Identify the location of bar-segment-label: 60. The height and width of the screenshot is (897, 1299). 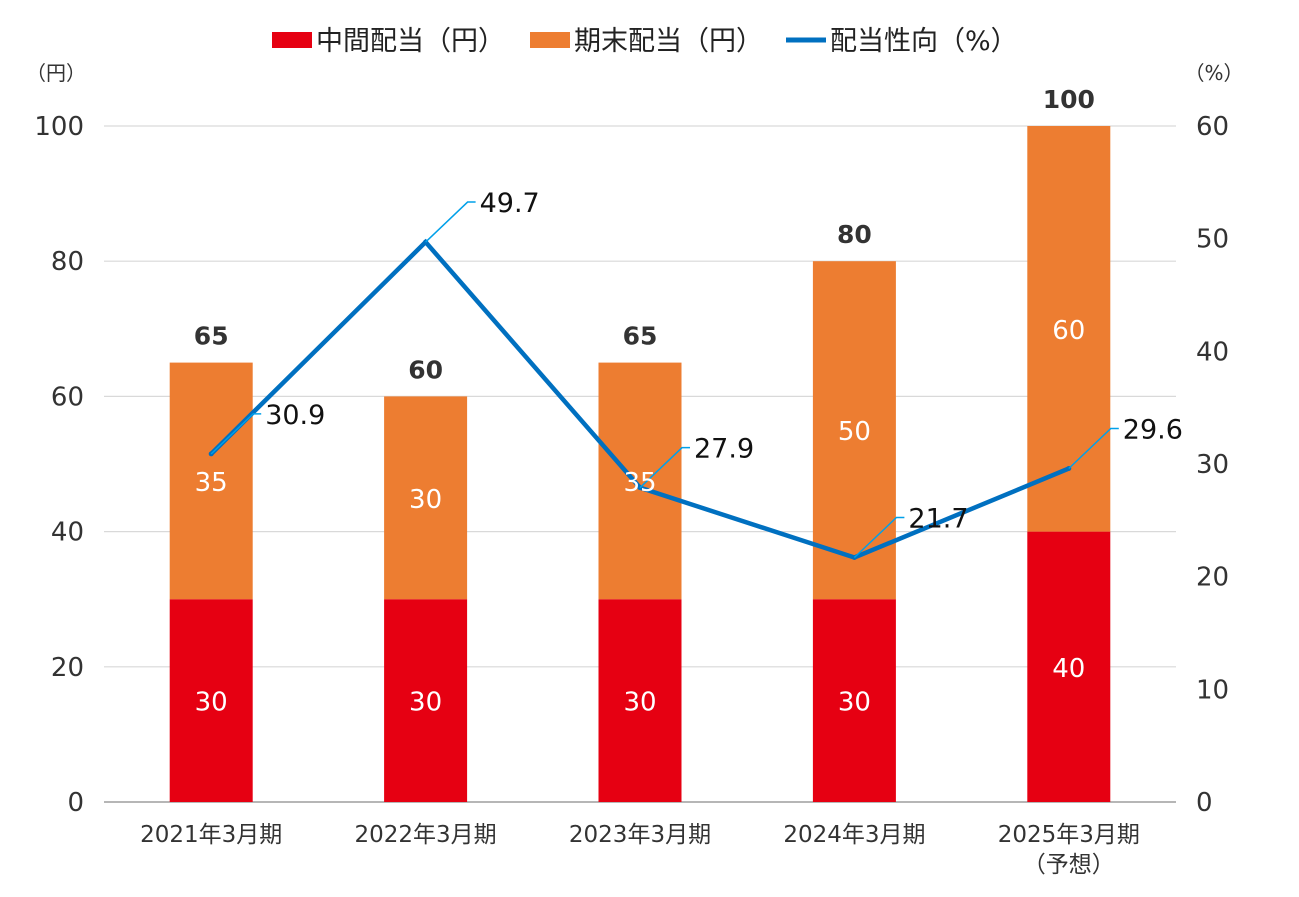
(1068, 331).